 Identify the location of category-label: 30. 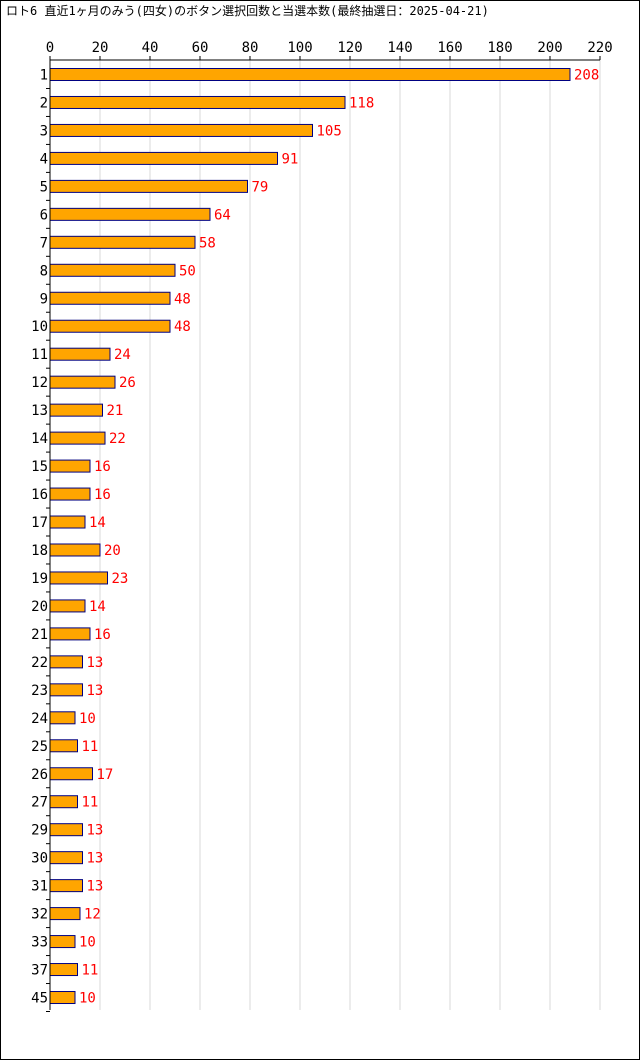
(39, 859).